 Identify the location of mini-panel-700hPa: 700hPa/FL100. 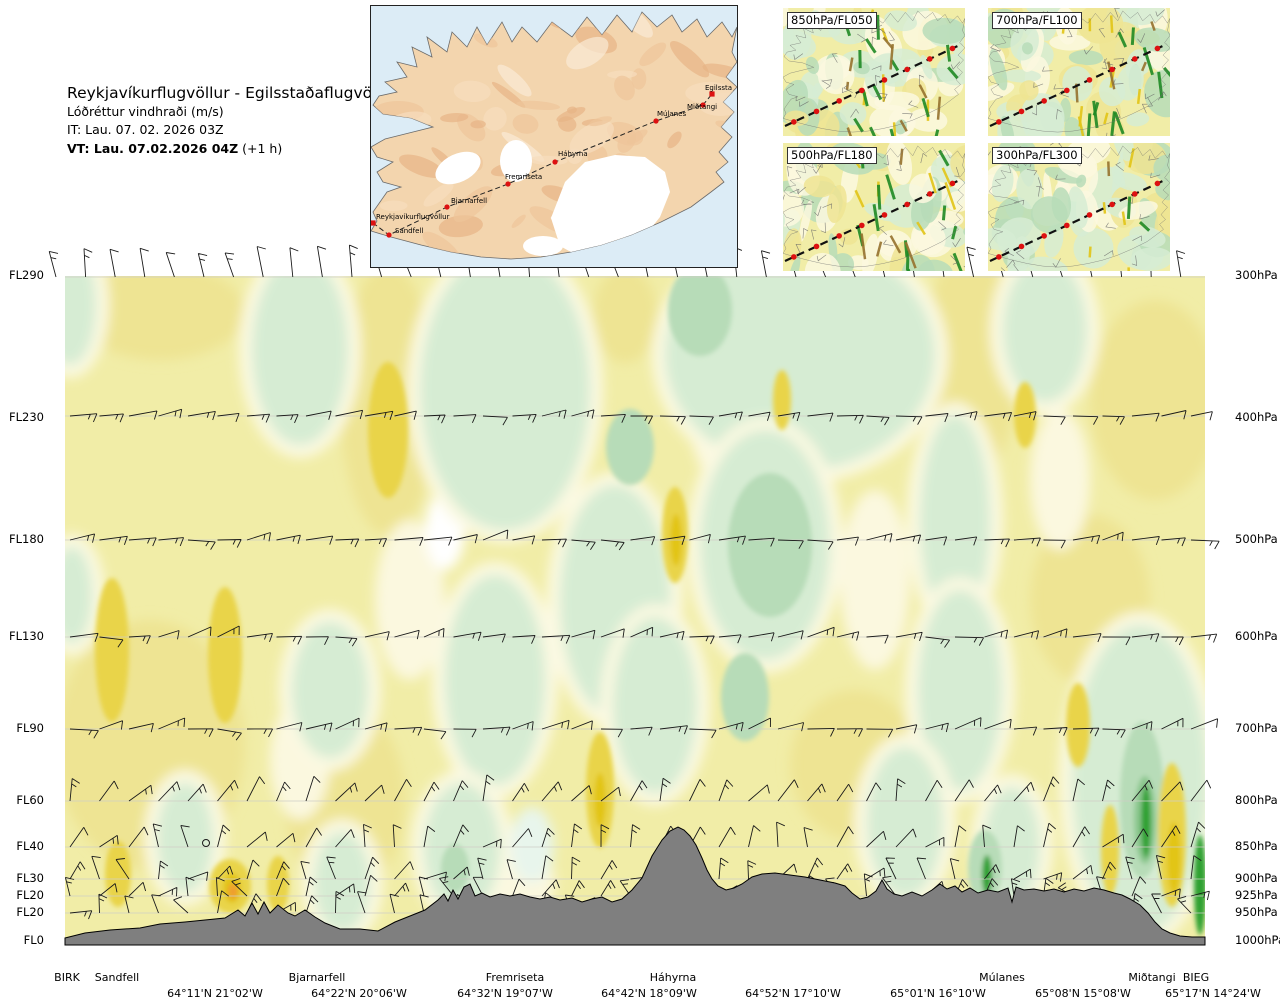
(1073, 89).